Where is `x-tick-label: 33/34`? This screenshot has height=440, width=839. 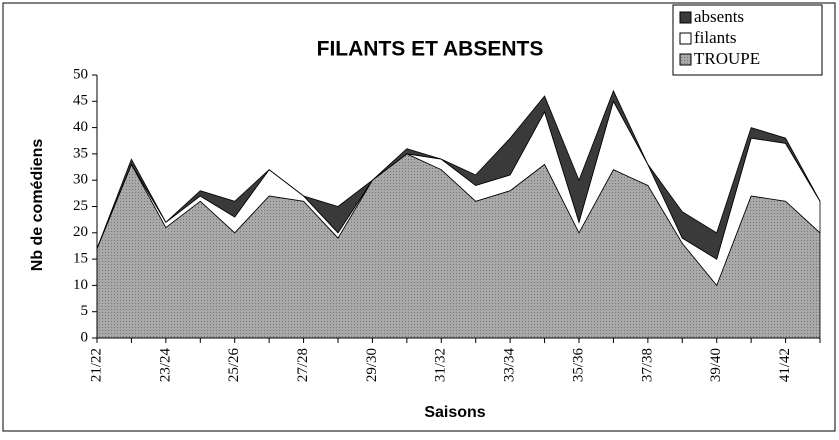 x-tick-label: 33/34 is located at coordinates (510, 365).